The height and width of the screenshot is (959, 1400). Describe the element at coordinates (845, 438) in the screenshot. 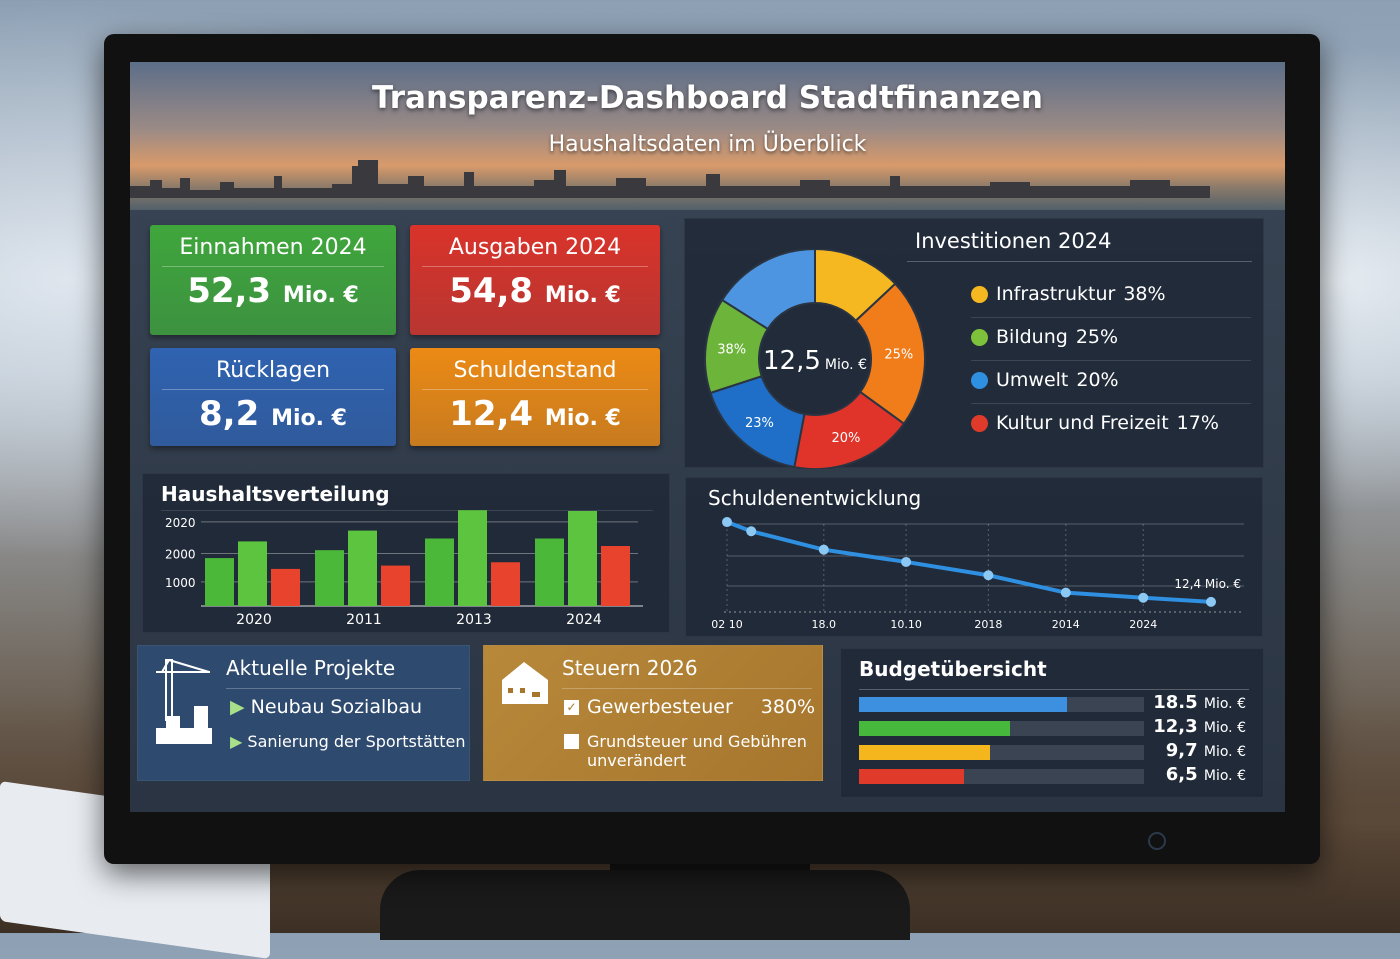

I see `donut-segment-label: 20%` at that location.